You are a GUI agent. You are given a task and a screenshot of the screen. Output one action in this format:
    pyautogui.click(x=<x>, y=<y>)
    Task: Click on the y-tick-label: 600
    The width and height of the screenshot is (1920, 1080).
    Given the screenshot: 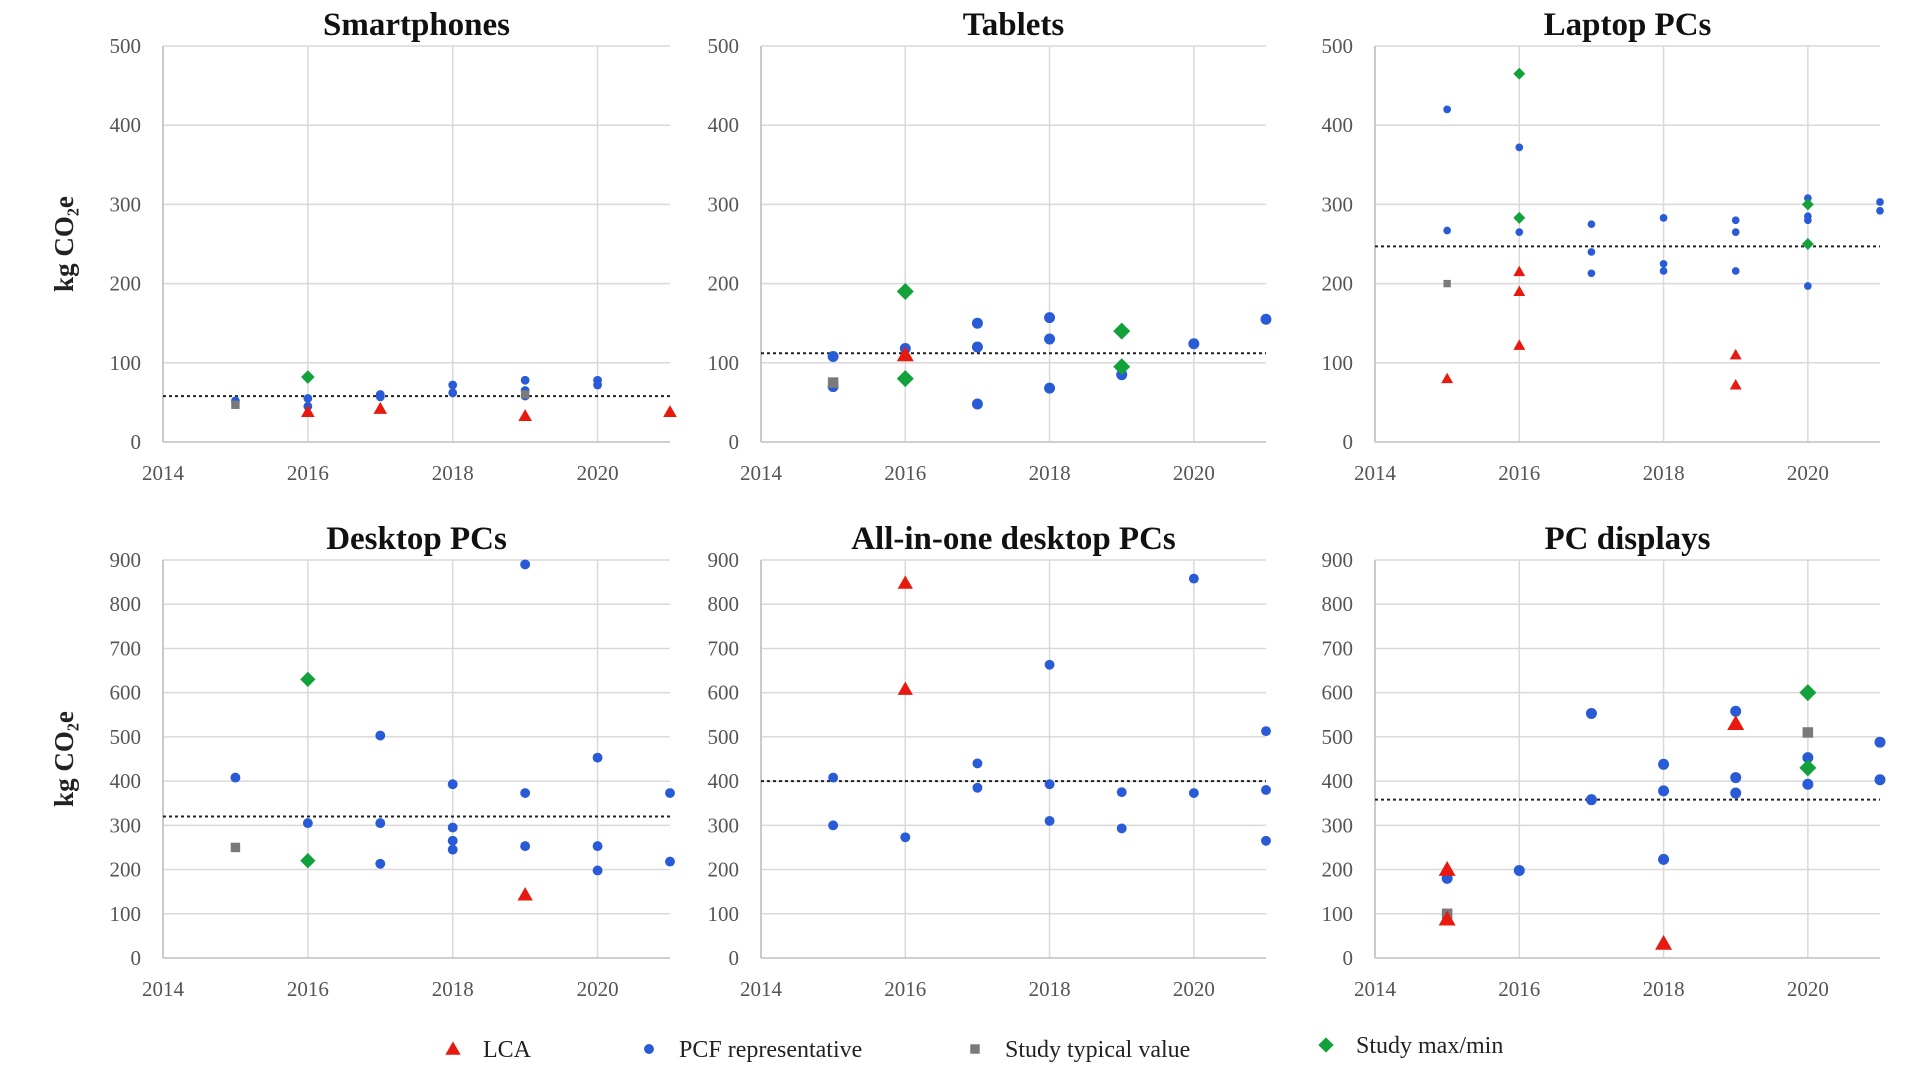 What is the action you would take?
    pyautogui.click(x=1338, y=693)
    